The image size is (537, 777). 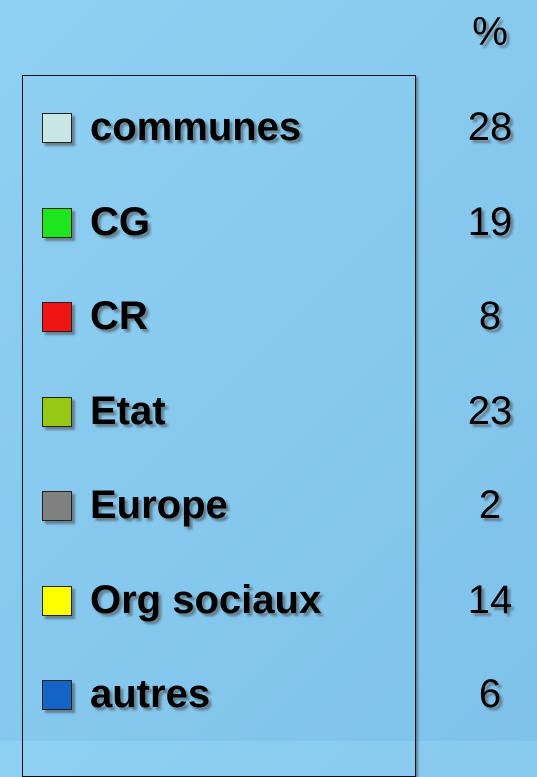 I want to click on legend-label: communes, so click(x=196, y=127).